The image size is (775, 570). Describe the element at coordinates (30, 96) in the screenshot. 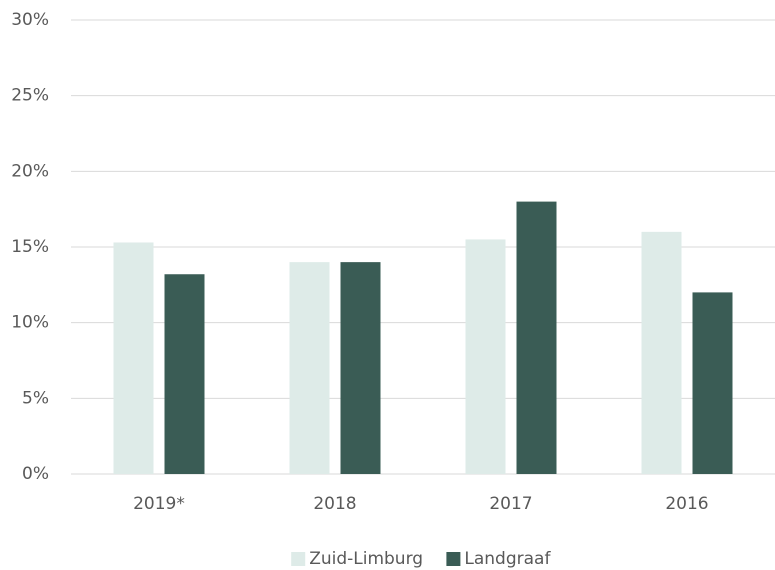

I see `y-tick-label: 25%` at that location.